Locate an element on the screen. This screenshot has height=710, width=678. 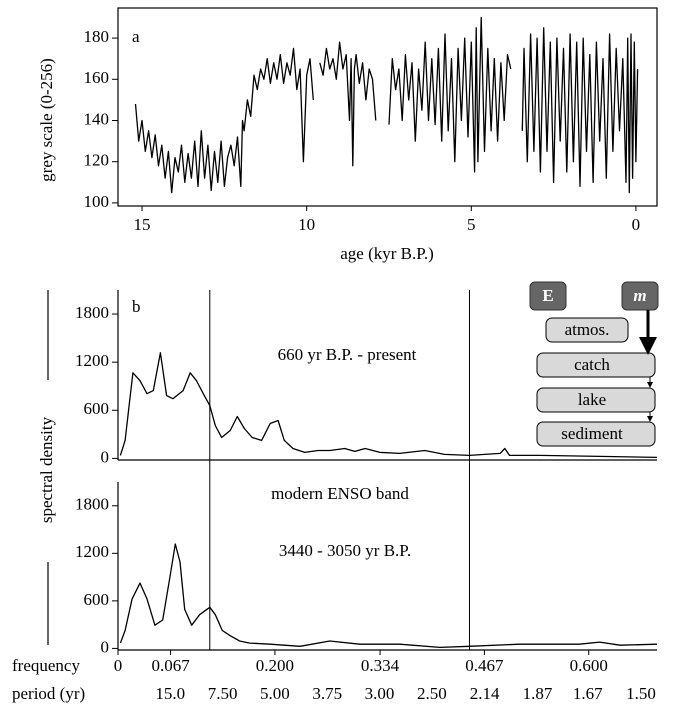
node-label: sediment is located at coordinates (592, 433).